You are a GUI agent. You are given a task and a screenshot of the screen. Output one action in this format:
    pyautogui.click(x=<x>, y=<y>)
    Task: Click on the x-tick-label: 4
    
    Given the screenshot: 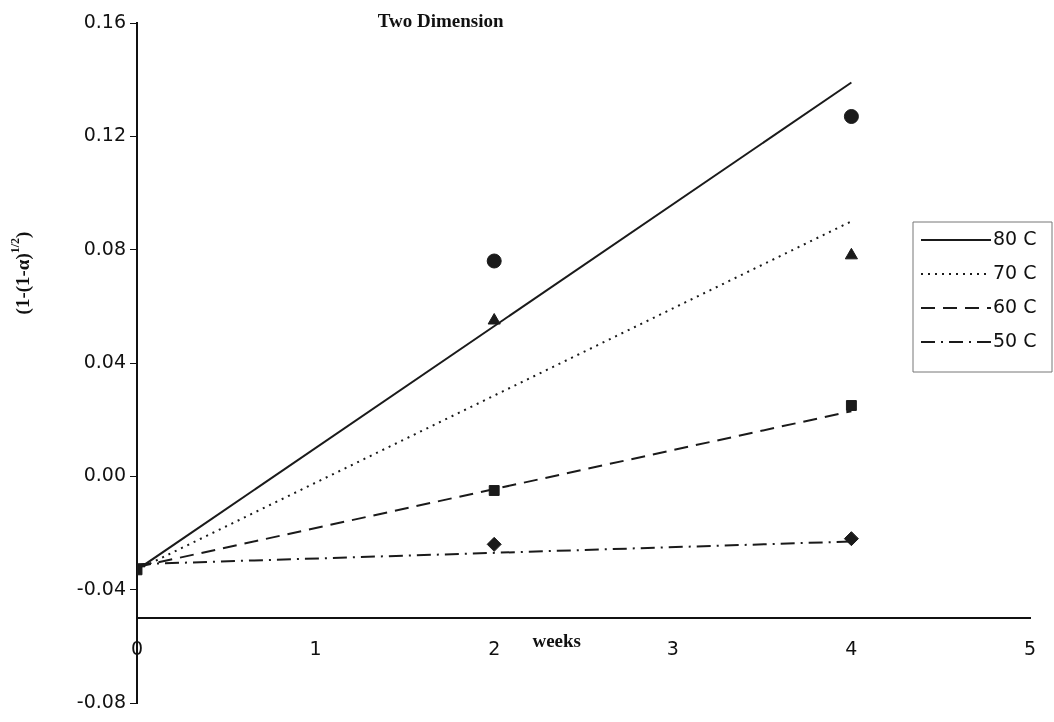 What is the action you would take?
    pyautogui.click(x=851, y=648)
    